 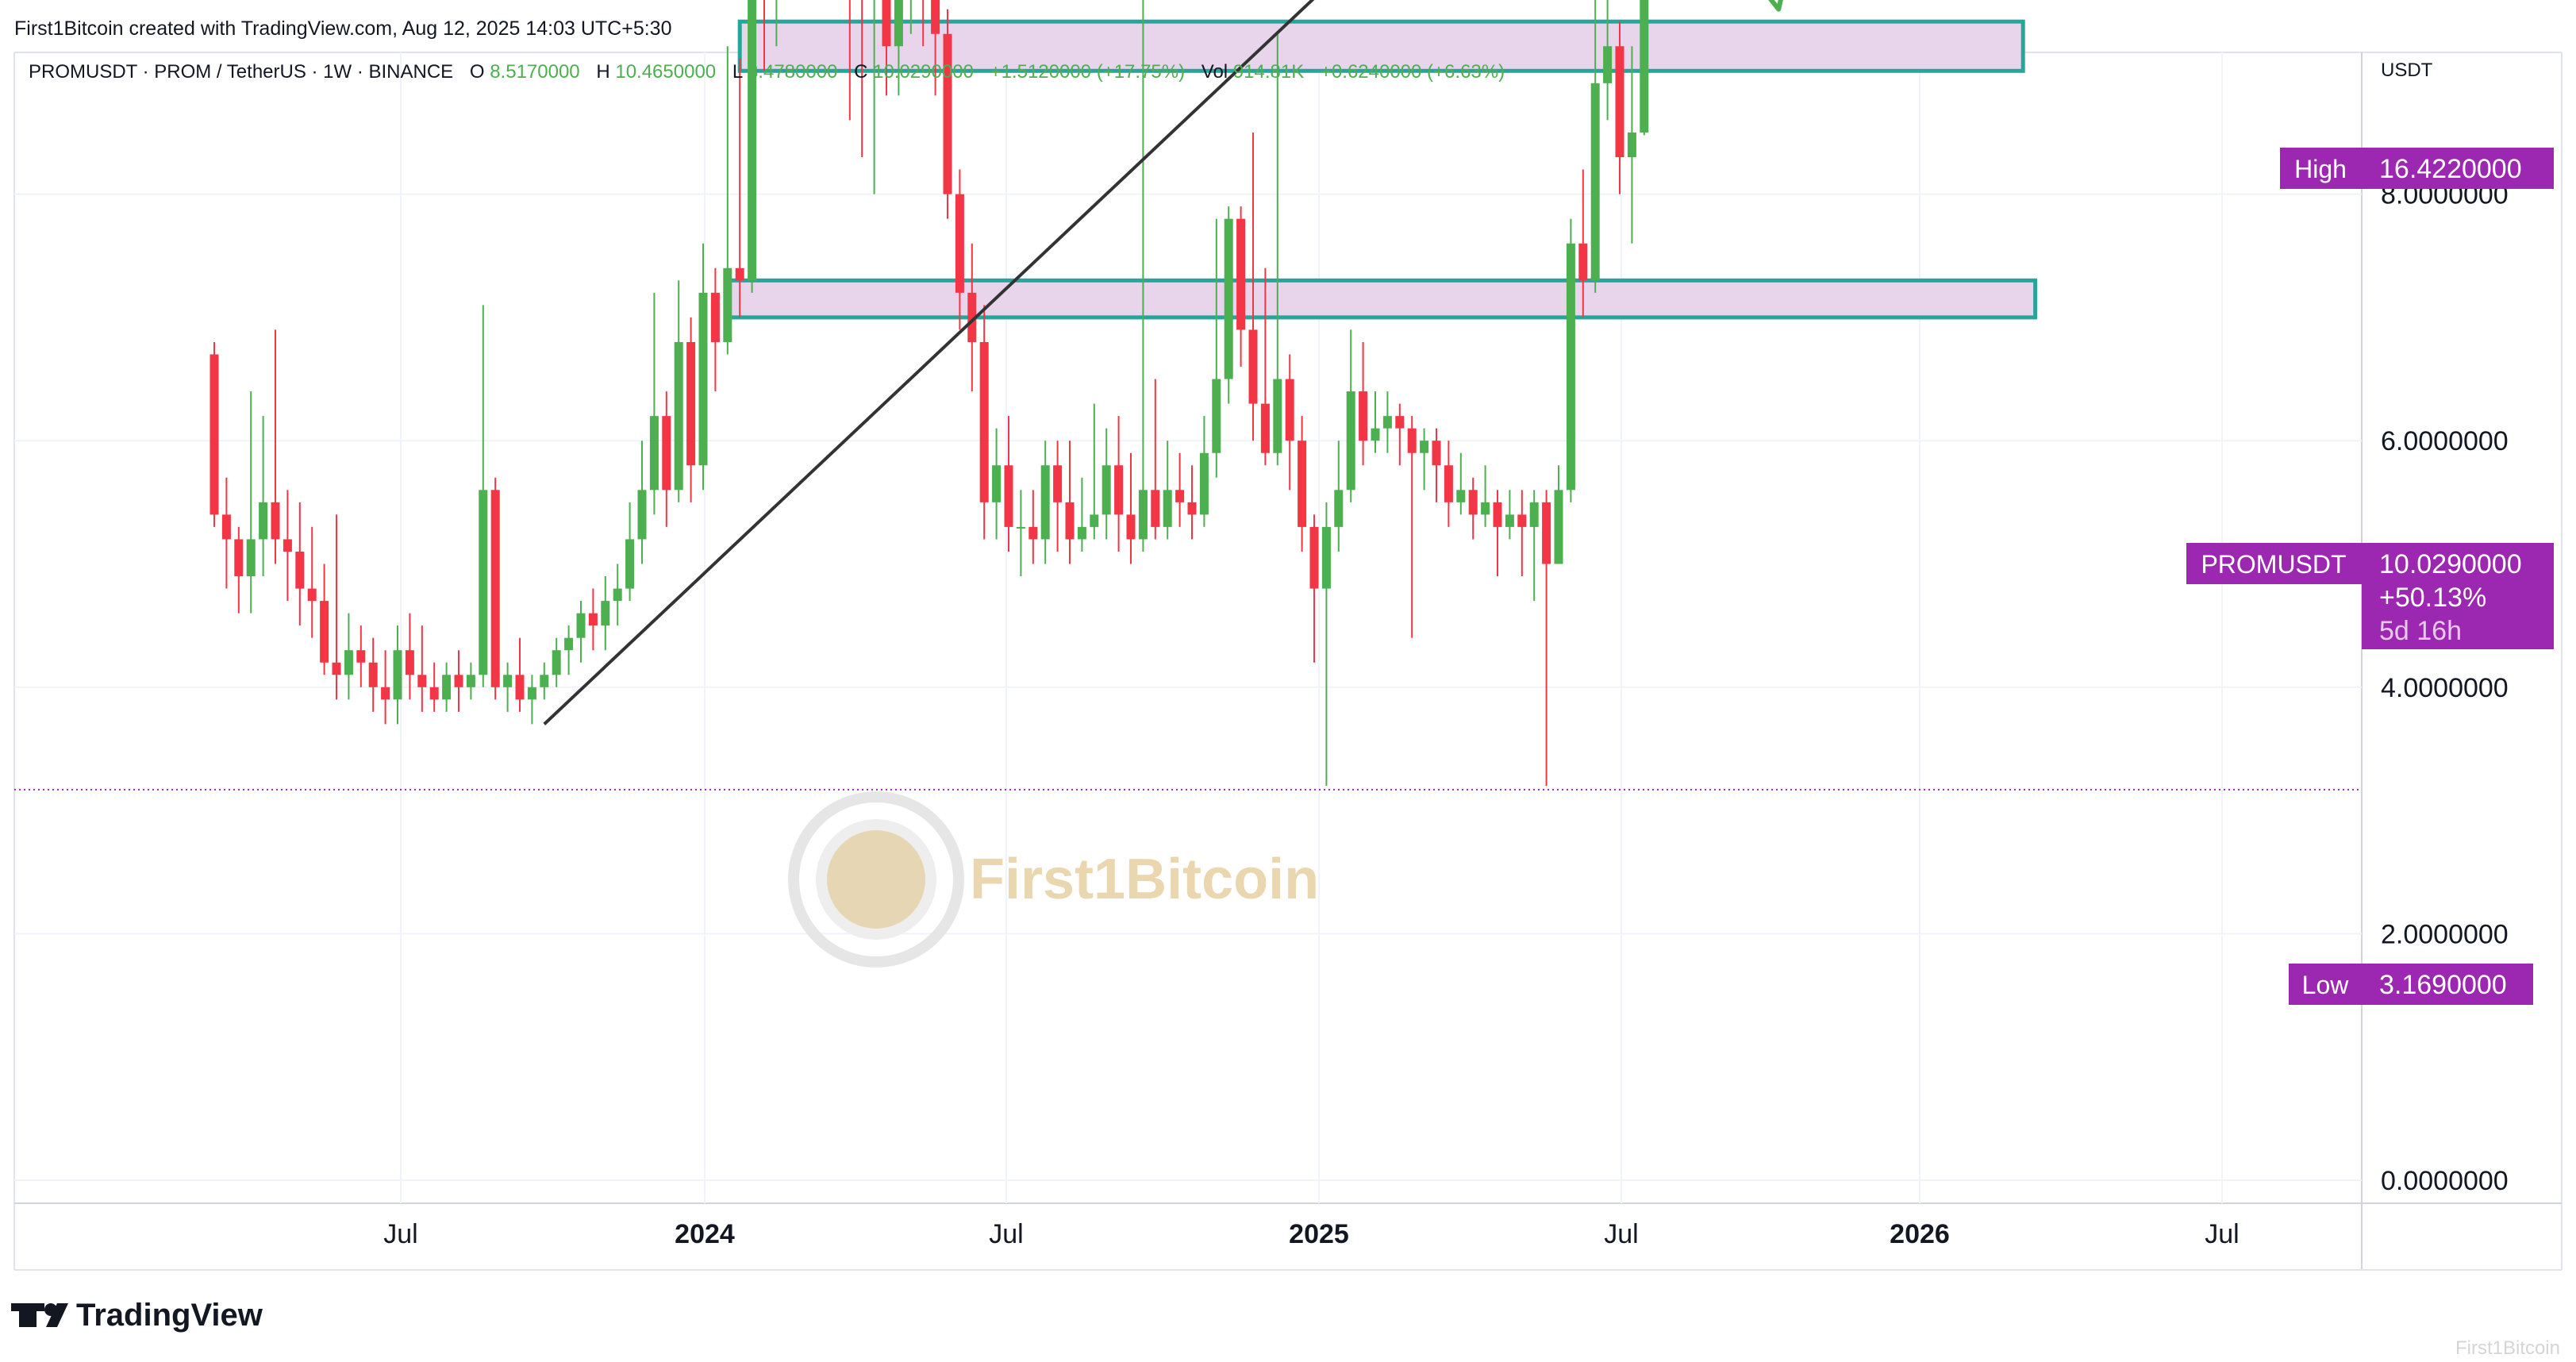 I want to click on current-price-value: 10.0290000, so click(x=2450, y=564).